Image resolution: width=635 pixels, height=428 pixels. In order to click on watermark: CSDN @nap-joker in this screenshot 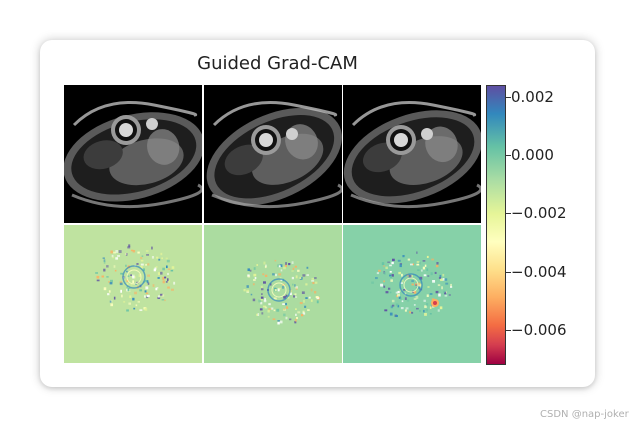, I will do `click(584, 414)`.